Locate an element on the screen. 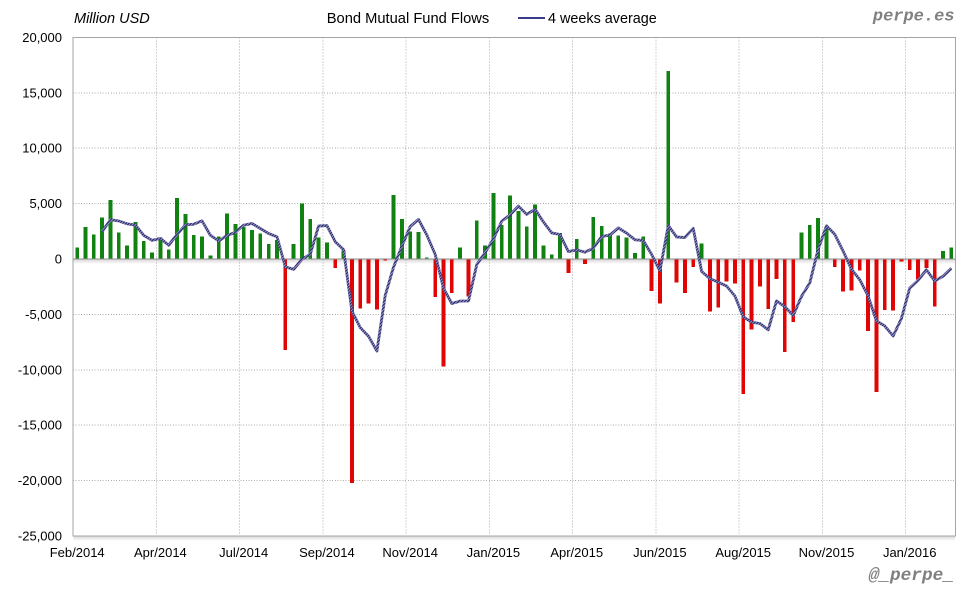  svg-text: Apr/2014 is located at coordinates (160, 552).